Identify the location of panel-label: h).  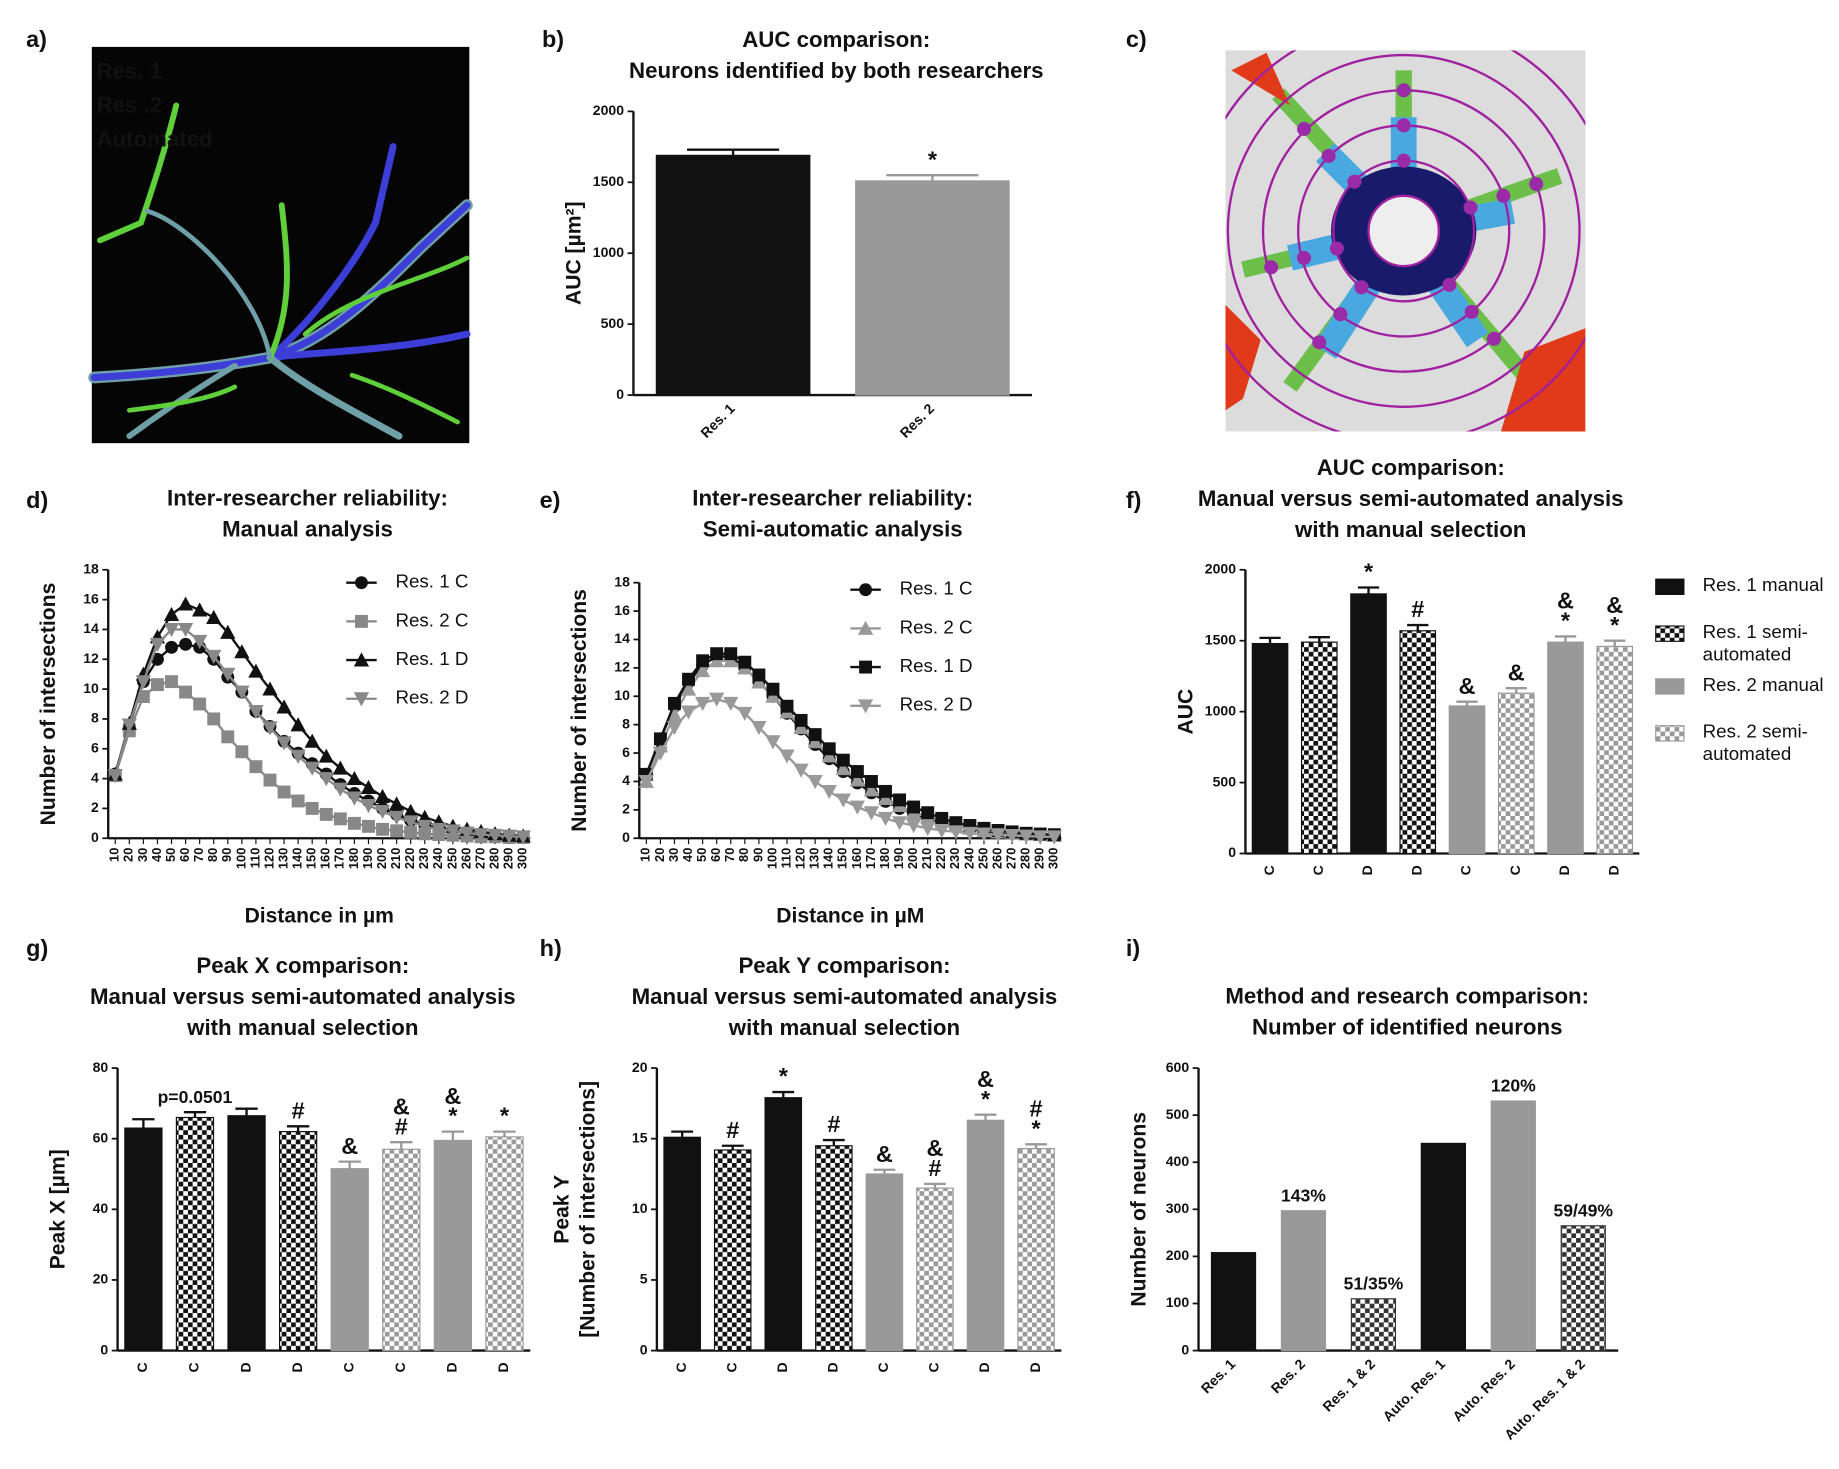
(551, 948).